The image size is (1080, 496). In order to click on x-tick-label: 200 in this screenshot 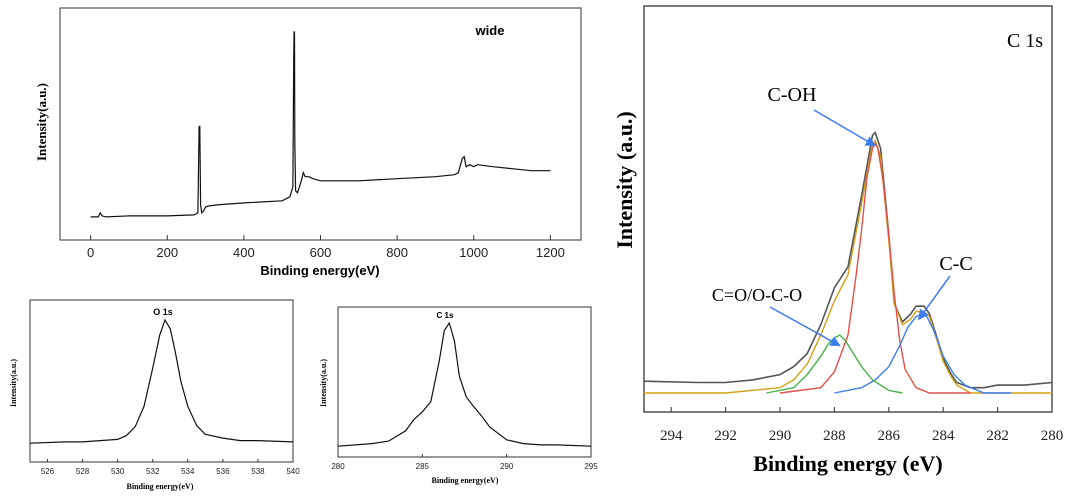, I will do `click(167, 252)`.